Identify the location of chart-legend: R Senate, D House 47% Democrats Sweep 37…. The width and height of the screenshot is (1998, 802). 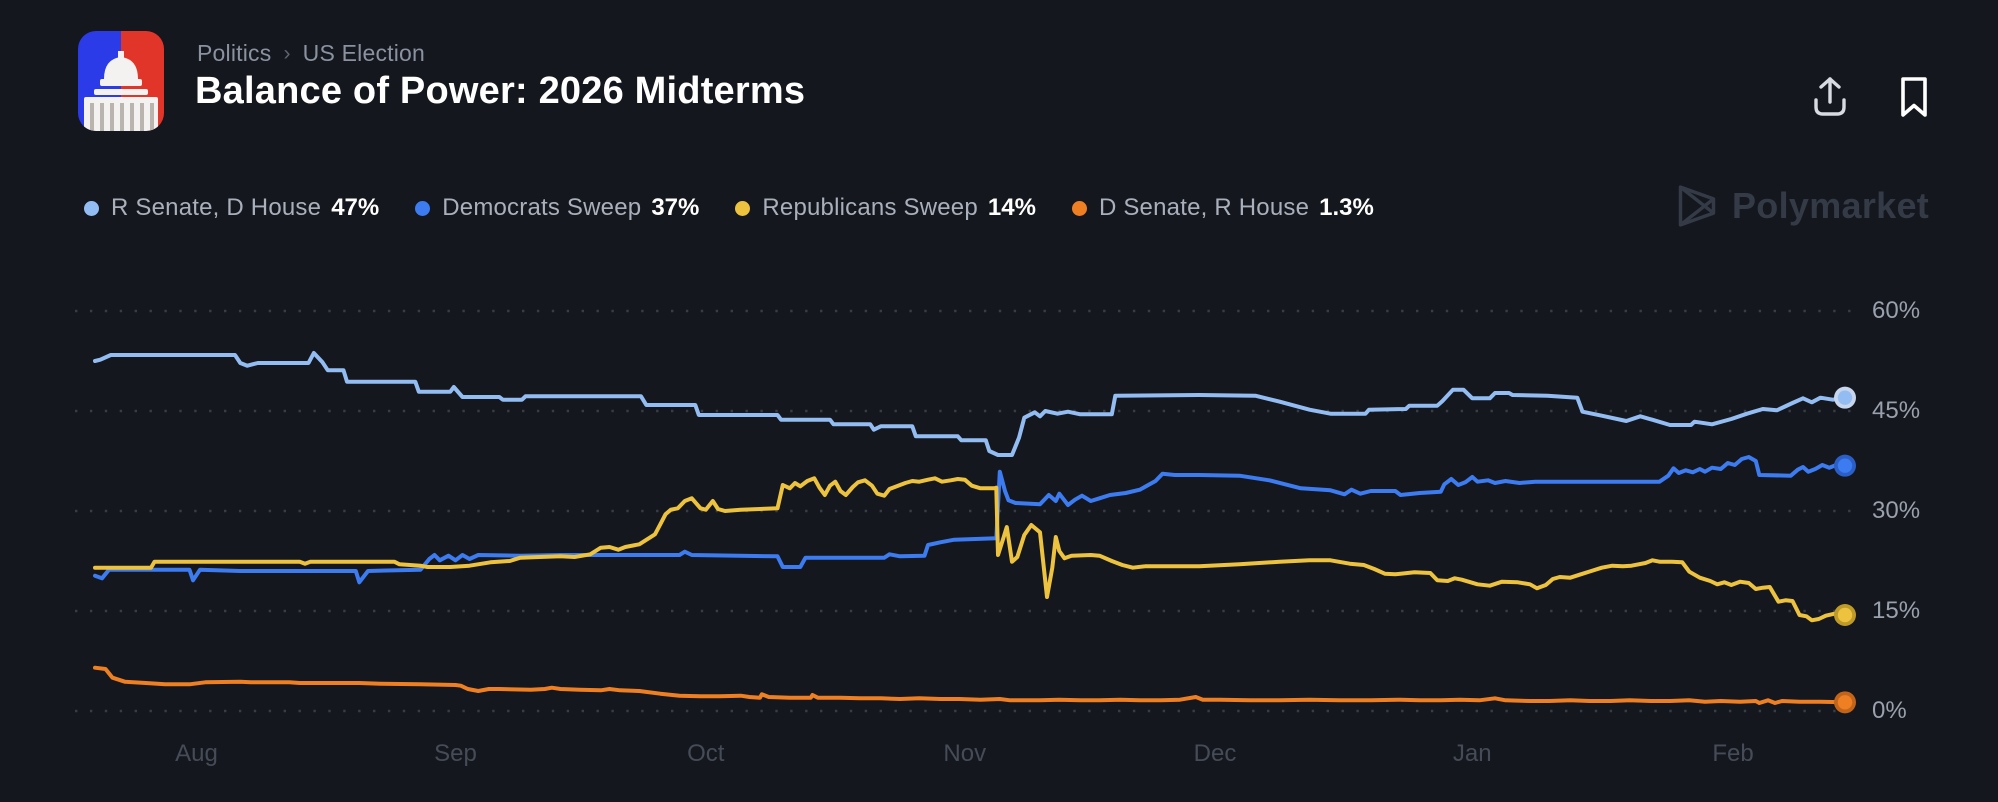
(729, 208).